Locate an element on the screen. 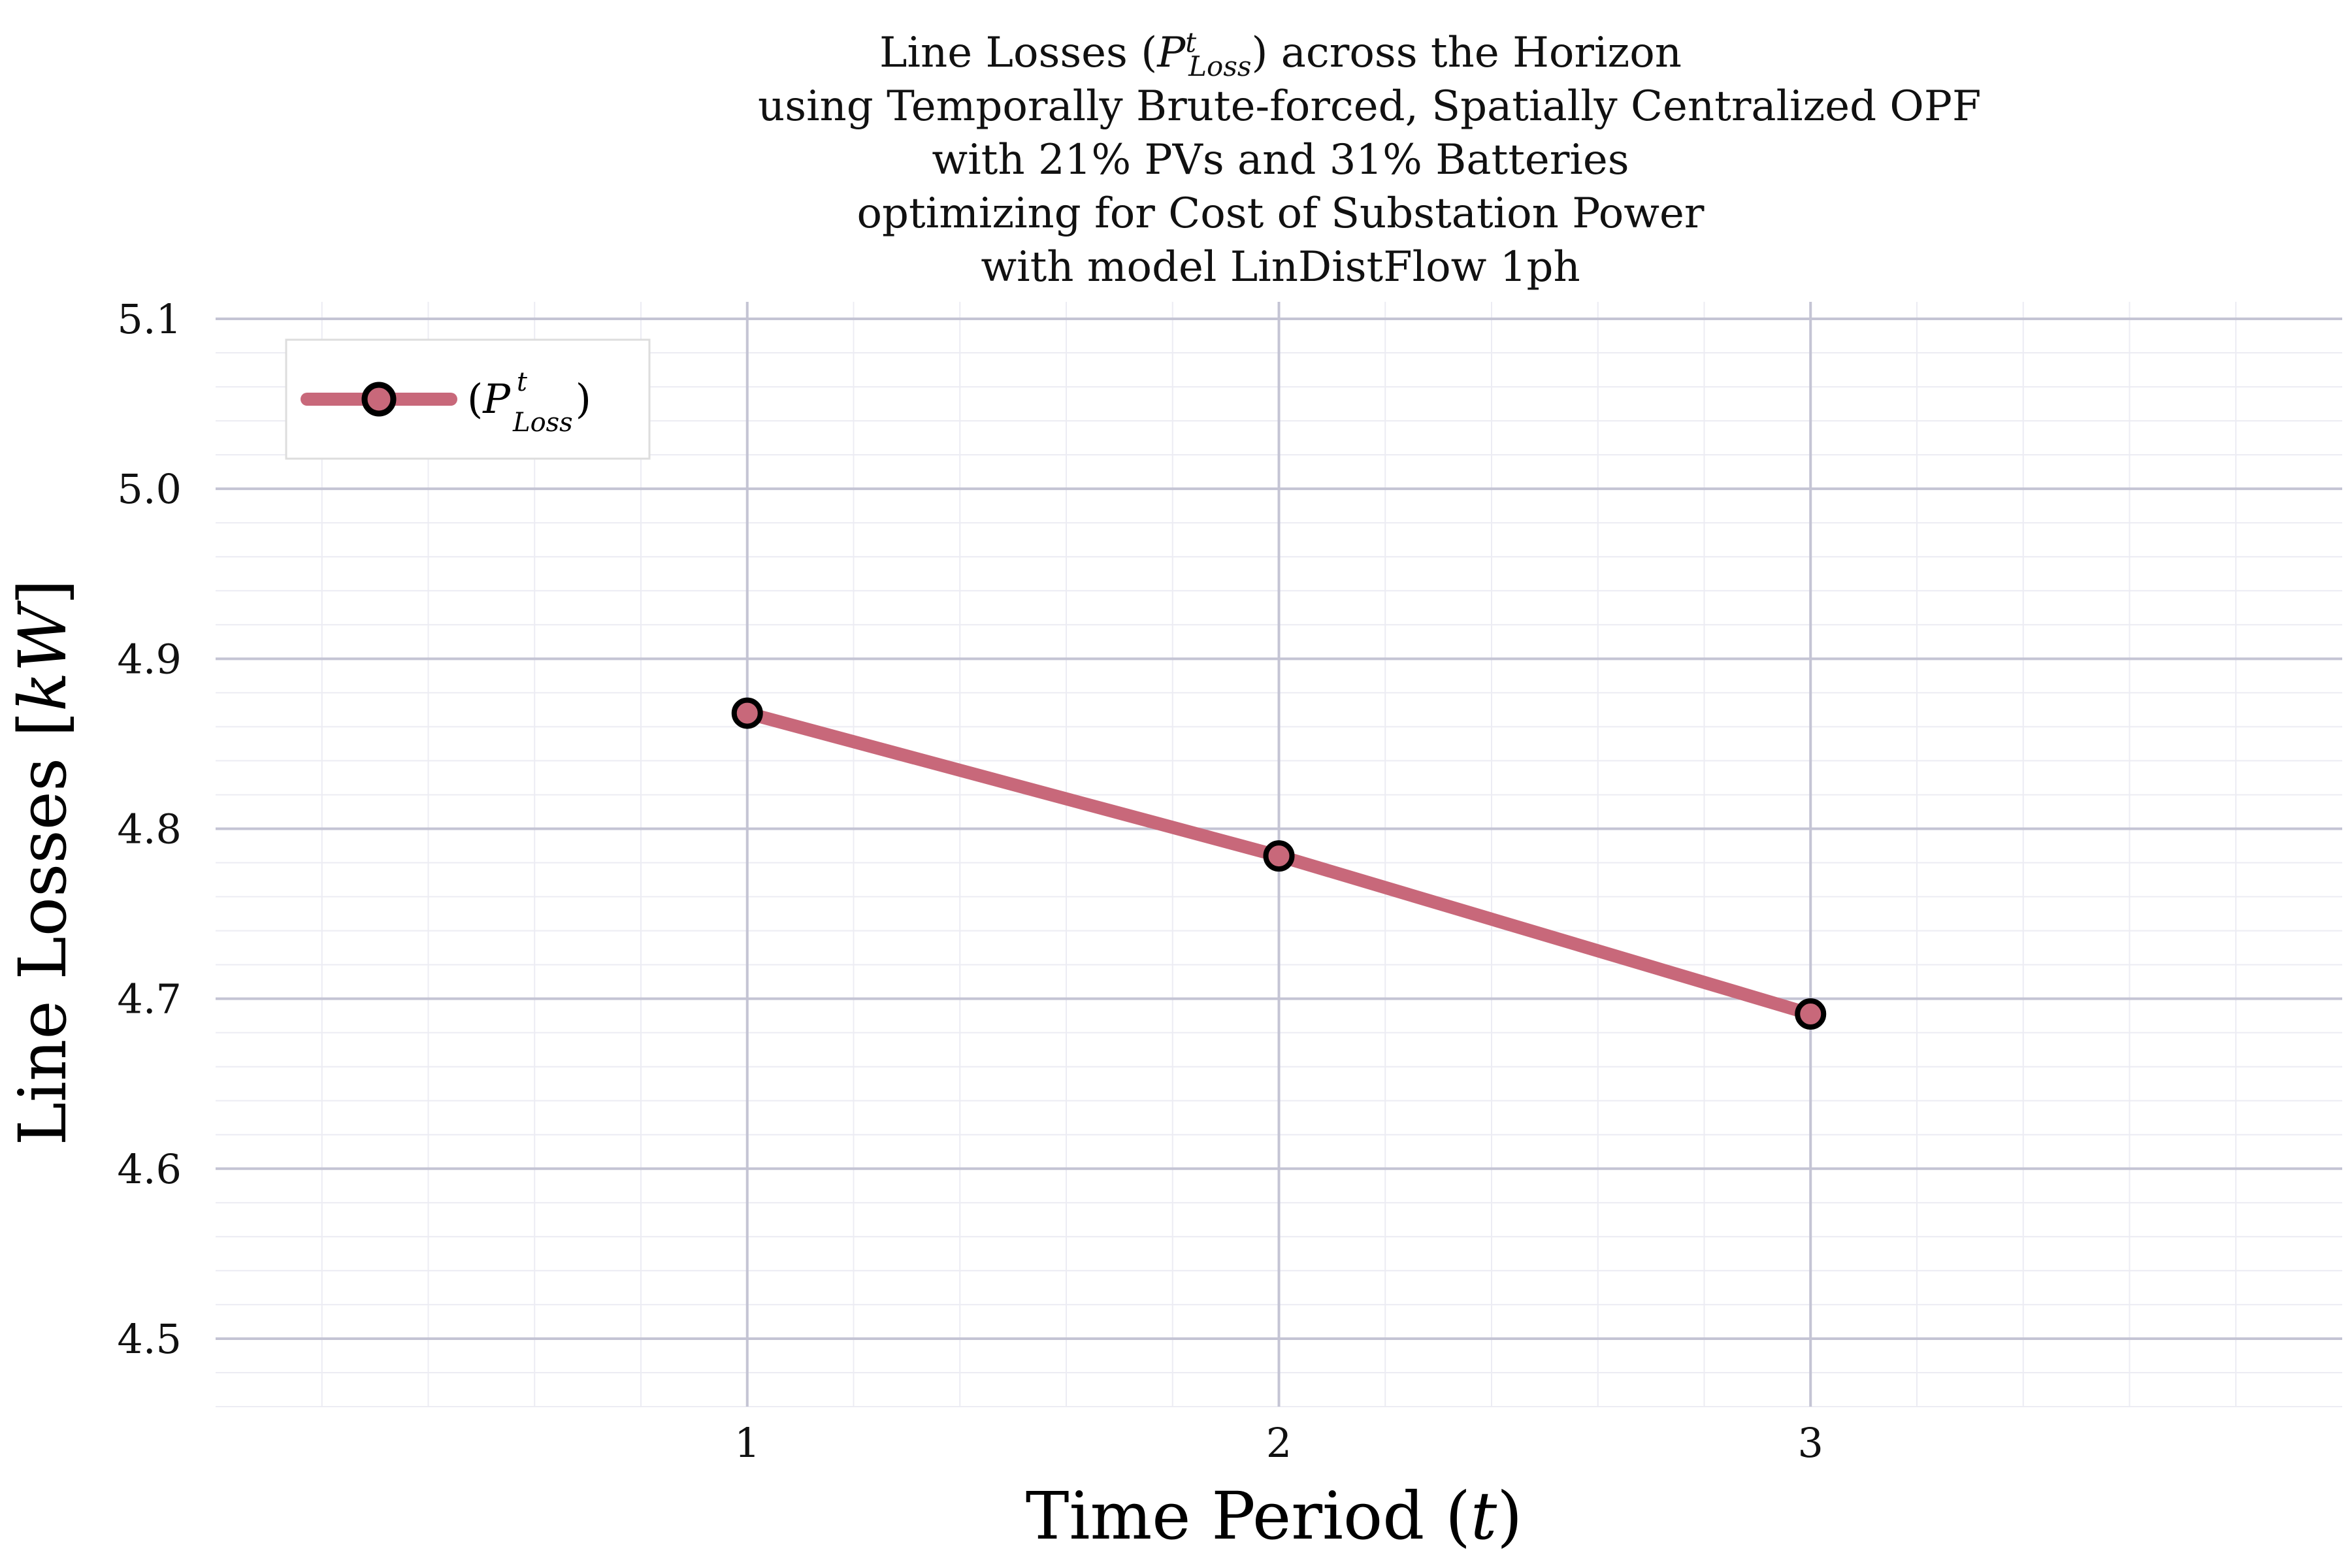 The width and height of the screenshot is (2352, 1568). y-tick-label: 4.8 is located at coordinates (149, 829).